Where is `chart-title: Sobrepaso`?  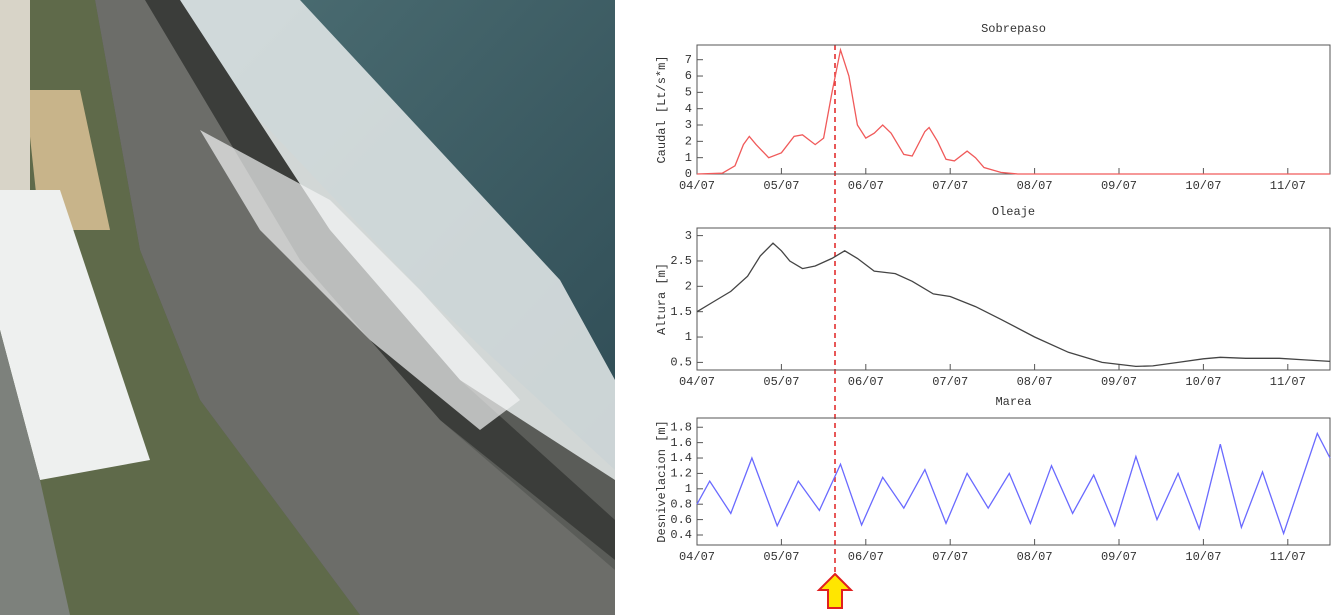
chart-title: Sobrepaso is located at coordinates (1013, 29).